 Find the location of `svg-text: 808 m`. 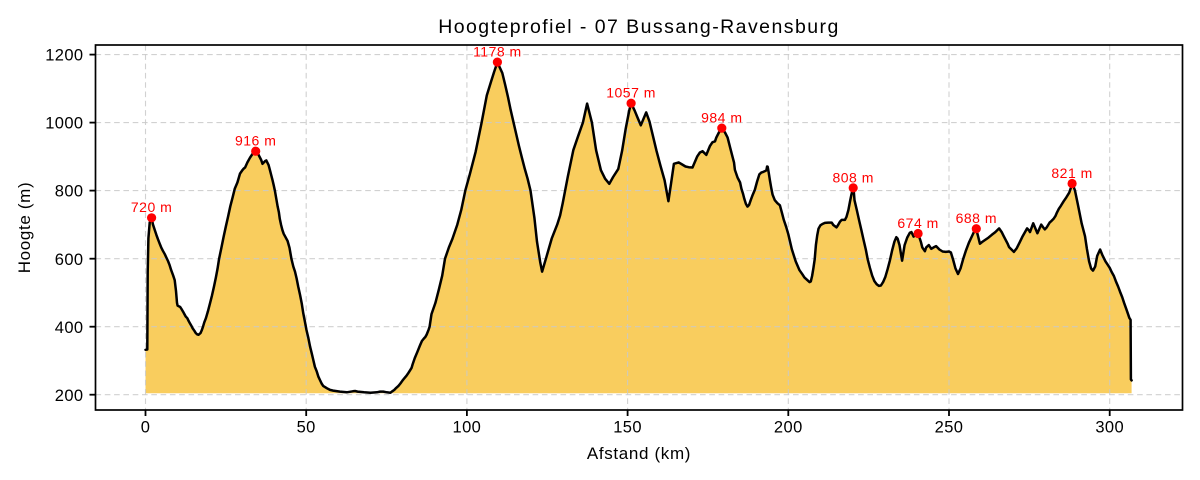

svg-text: 808 m is located at coordinates (852, 177).